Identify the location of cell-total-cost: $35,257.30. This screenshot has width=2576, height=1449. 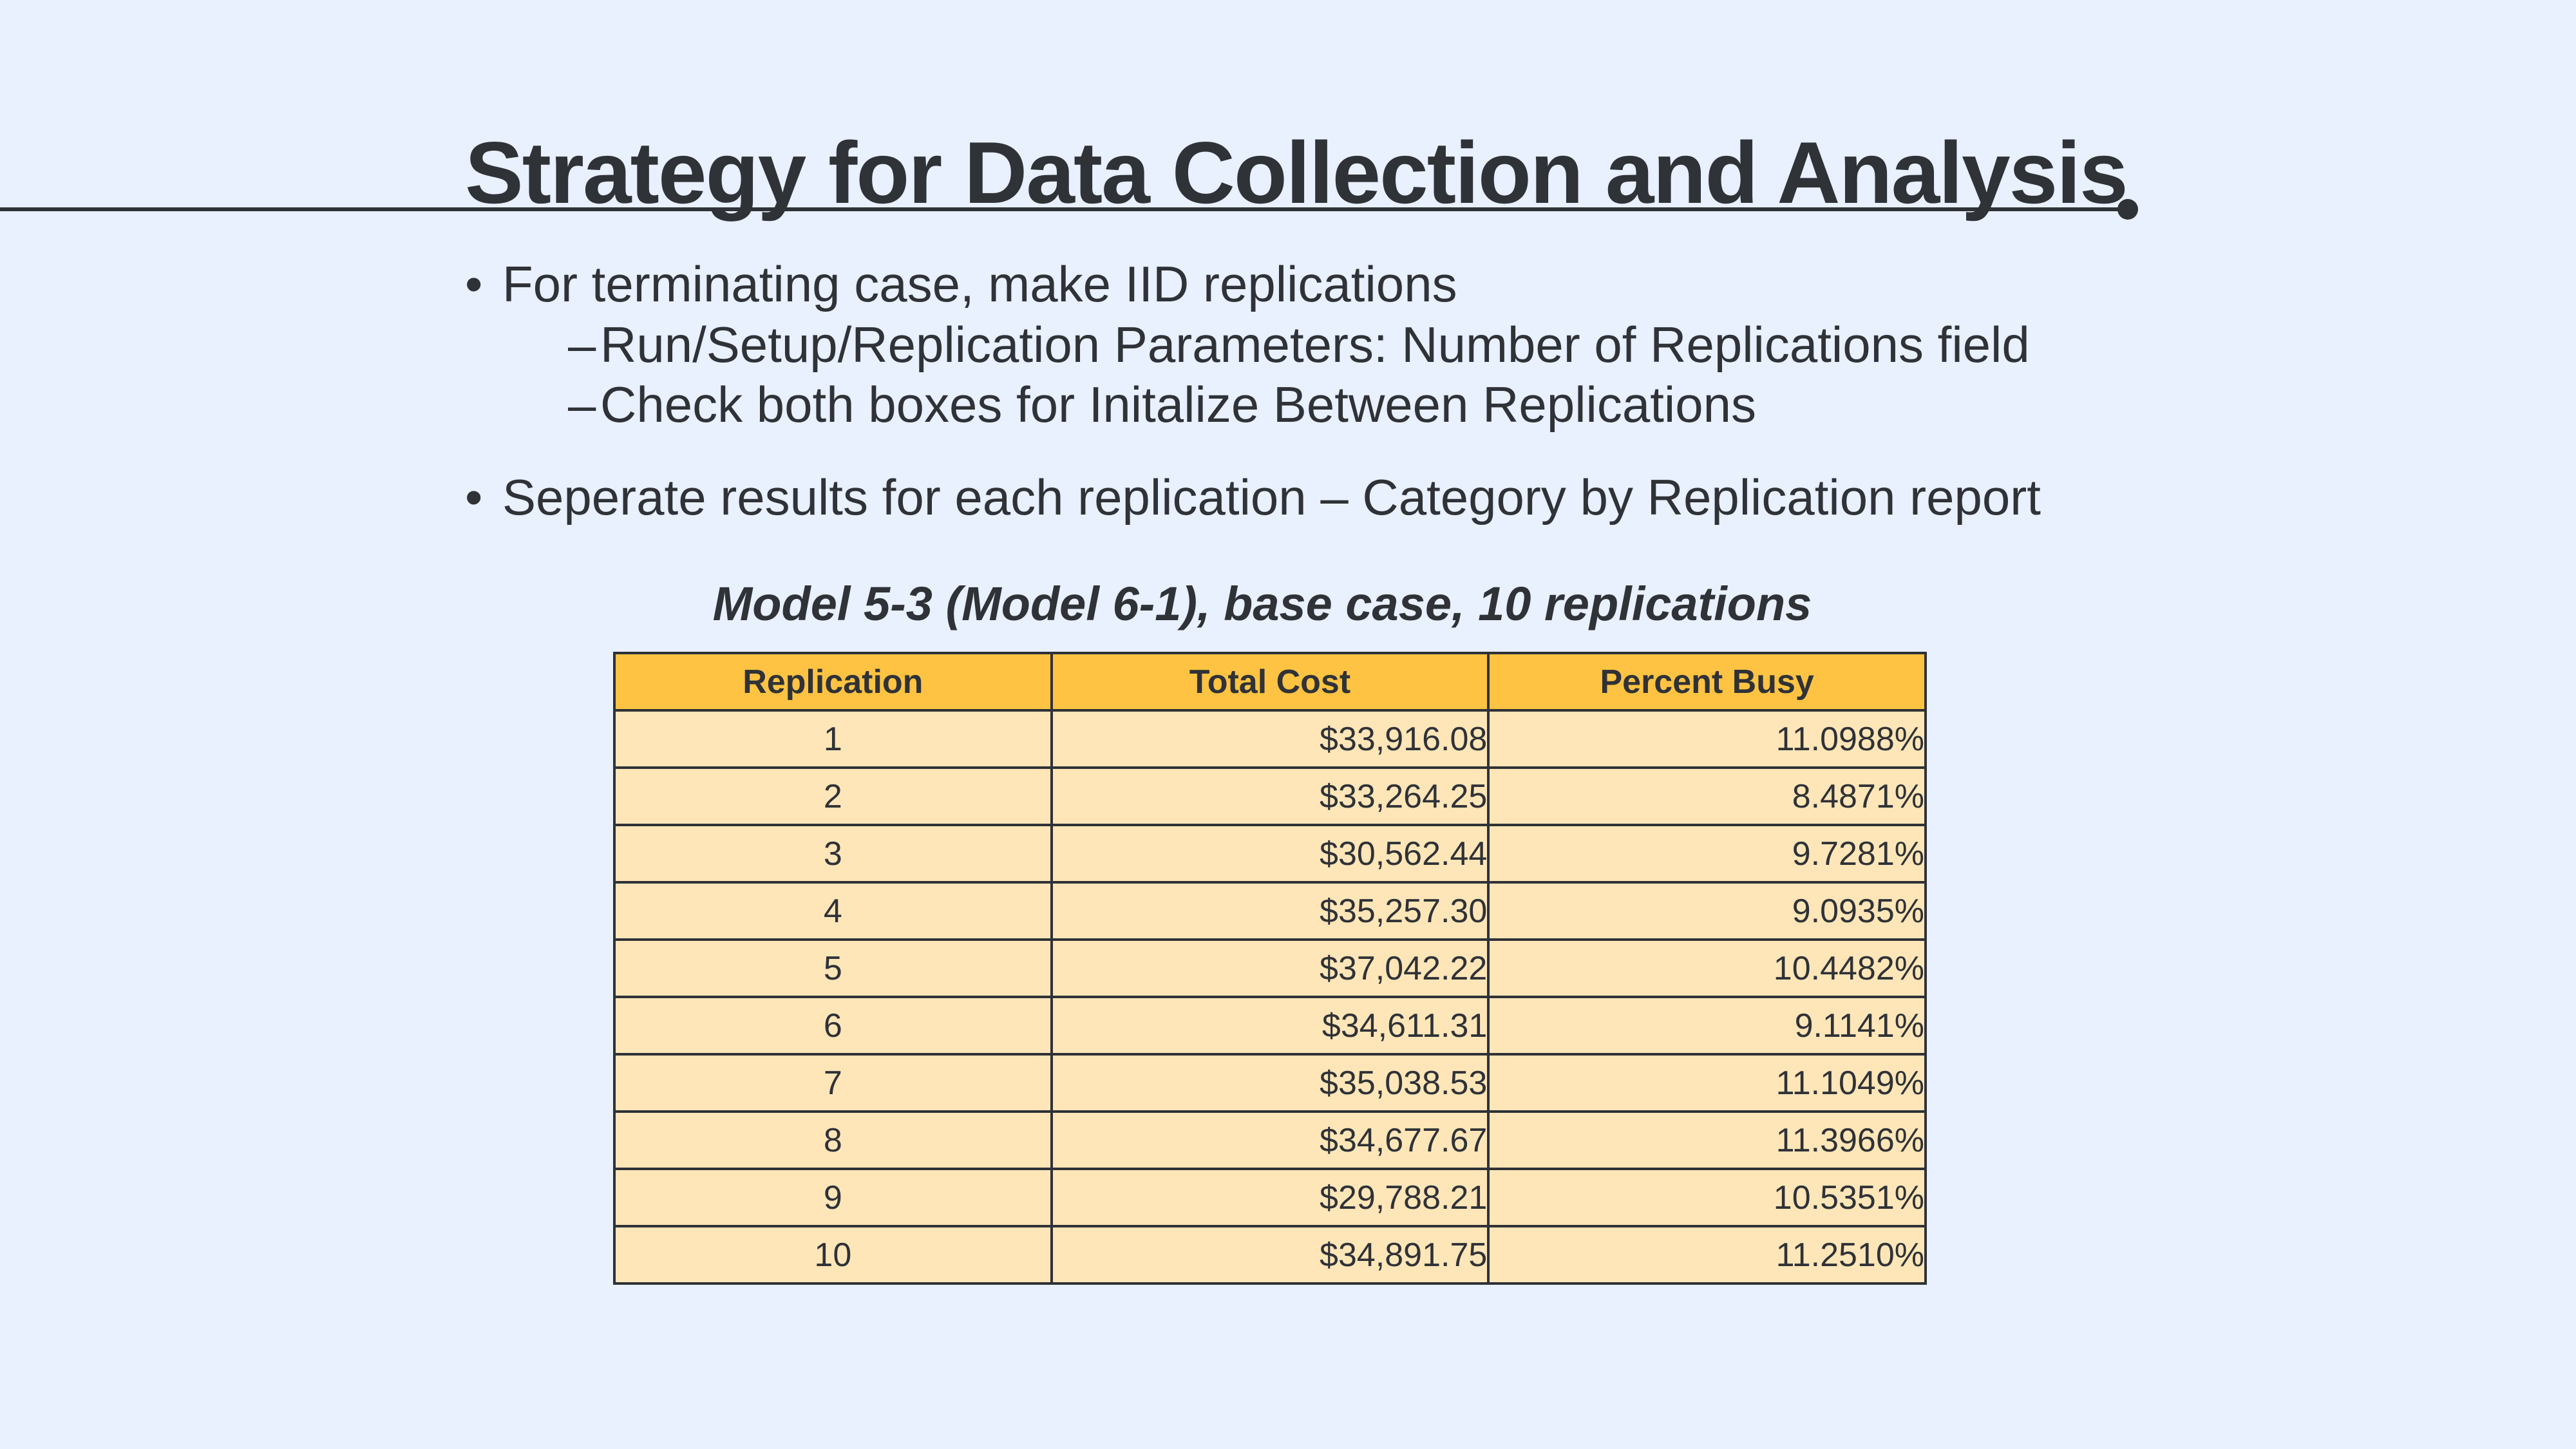
(1270, 911).